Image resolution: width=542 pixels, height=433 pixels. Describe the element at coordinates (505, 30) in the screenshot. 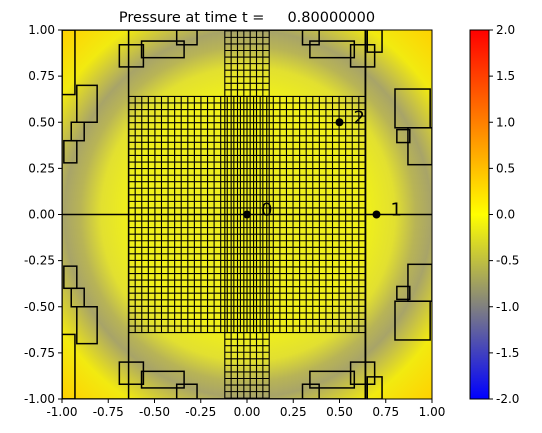

I see `colorbar-tick-label: 2.0` at that location.